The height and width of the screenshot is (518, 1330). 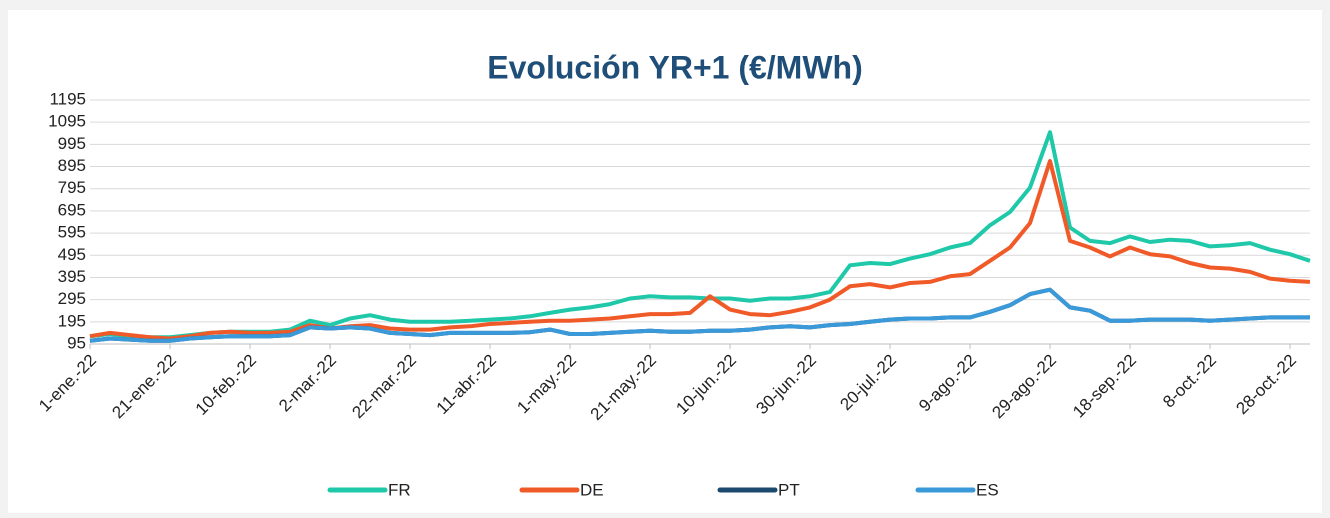 What do you see at coordinates (72, 276) in the screenshot?
I see `y-tick-label: 395` at bounding box center [72, 276].